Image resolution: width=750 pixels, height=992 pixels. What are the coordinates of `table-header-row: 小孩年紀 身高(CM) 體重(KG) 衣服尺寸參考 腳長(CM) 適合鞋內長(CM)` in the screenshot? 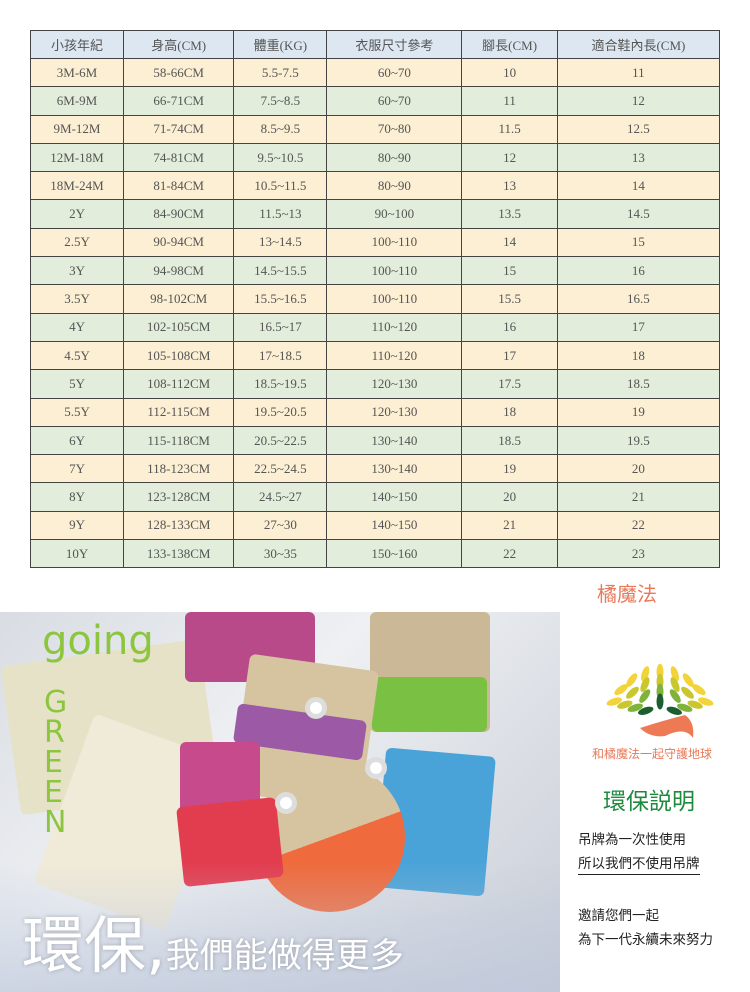 It's located at (375, 44).